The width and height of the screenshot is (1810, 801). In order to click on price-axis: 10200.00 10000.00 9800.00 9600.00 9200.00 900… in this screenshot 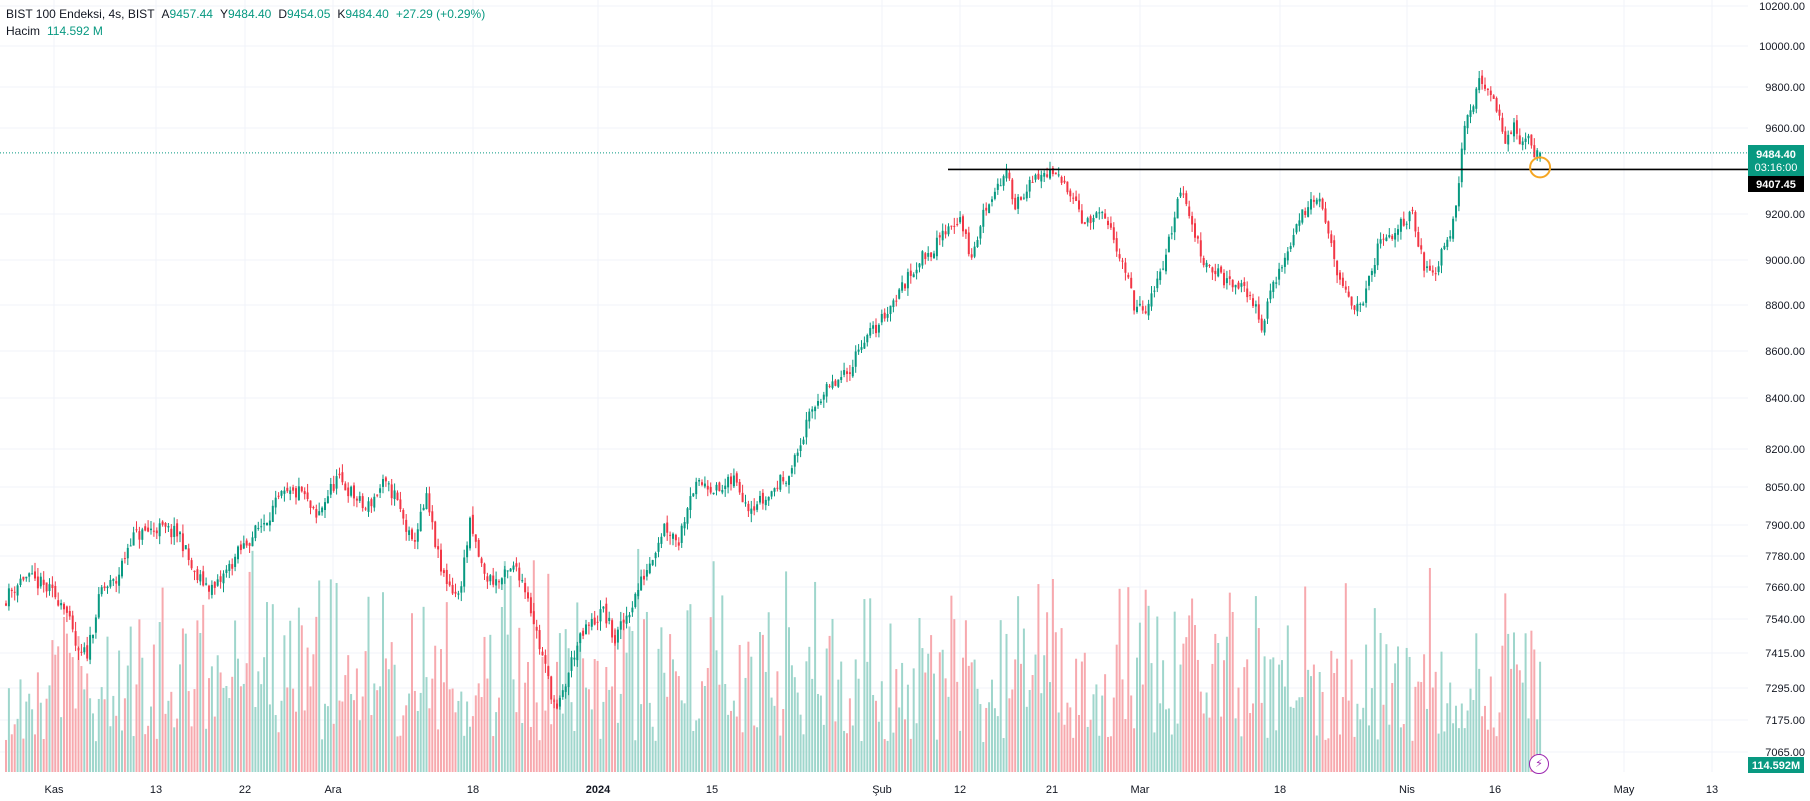, I will do `click(1782, 380)`.